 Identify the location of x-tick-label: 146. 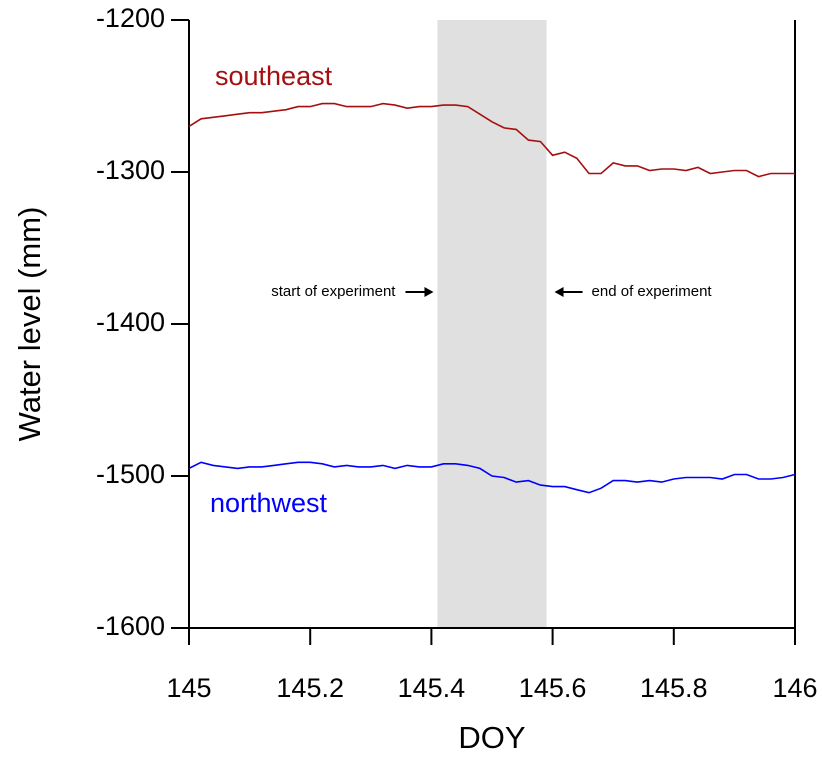
(794, 688).